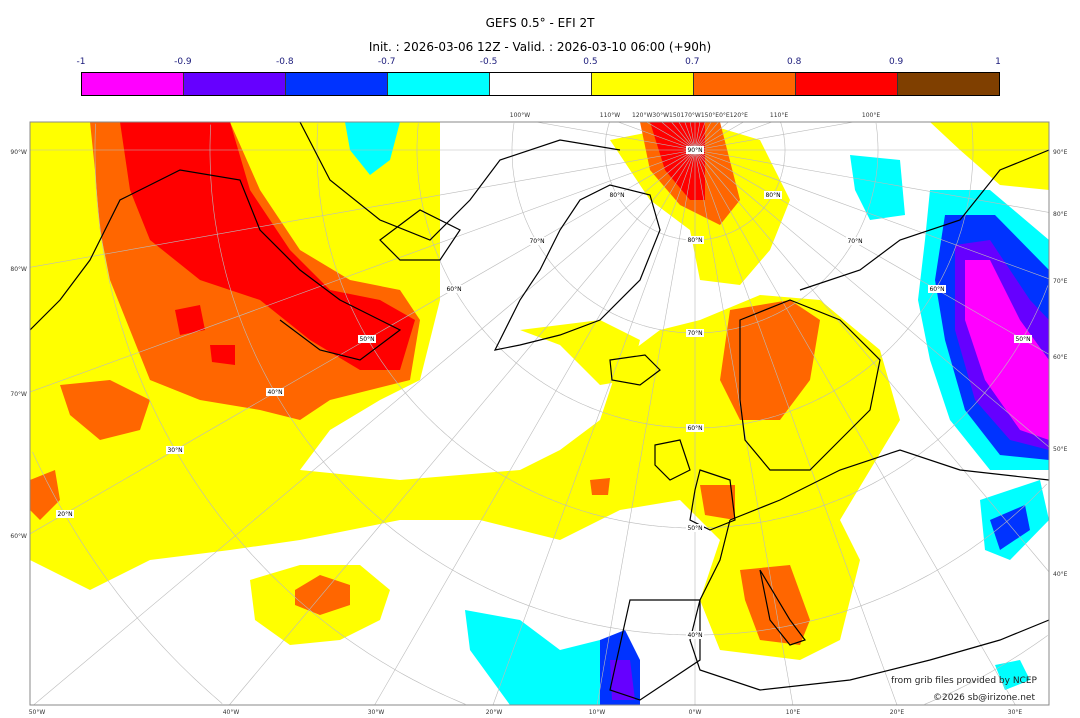 This screenshot has height=718, width=1080. What do you see at coordinates (793, 712) in the screenshot?
I see `bottom-axis-label: 10°E` at bounding box center [793, 712].